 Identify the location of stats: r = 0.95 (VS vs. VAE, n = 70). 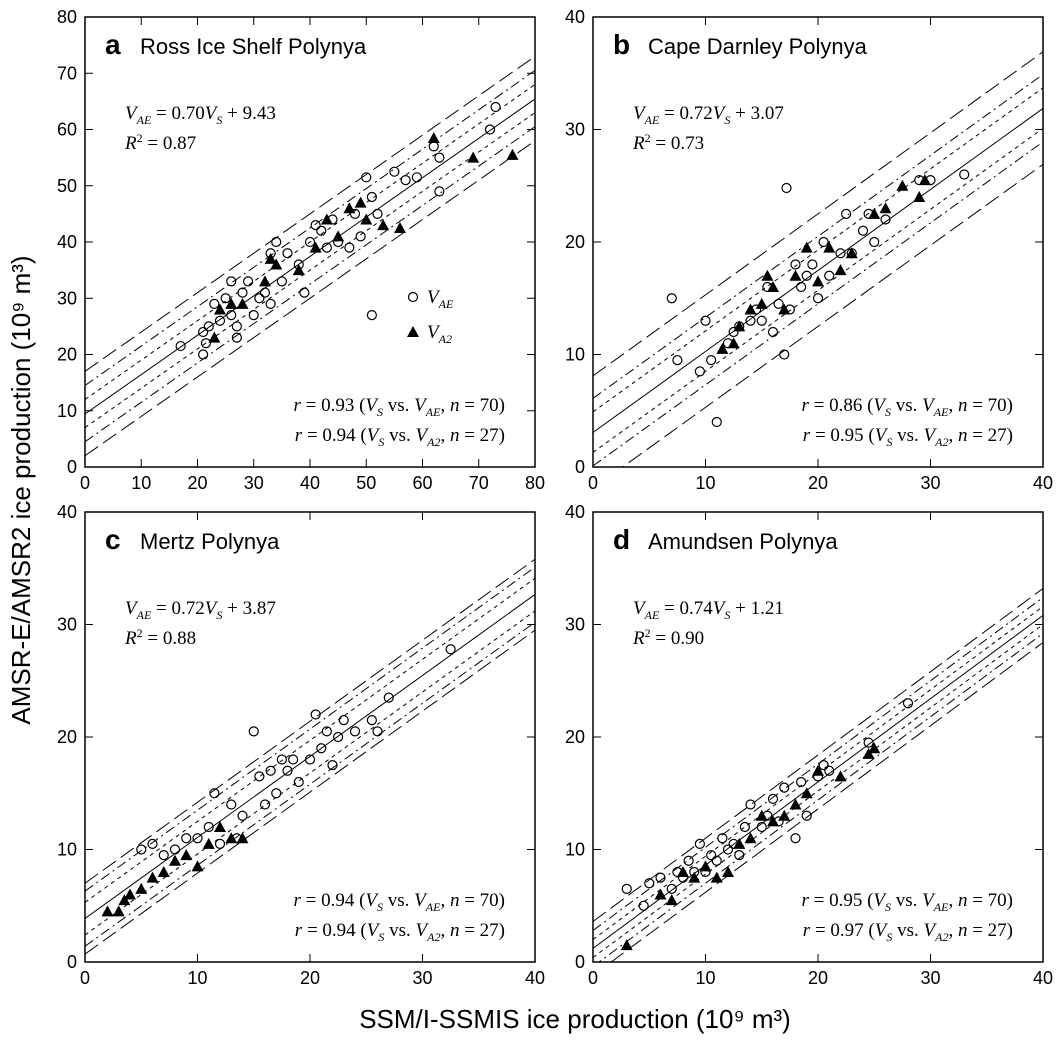
(907, 902).